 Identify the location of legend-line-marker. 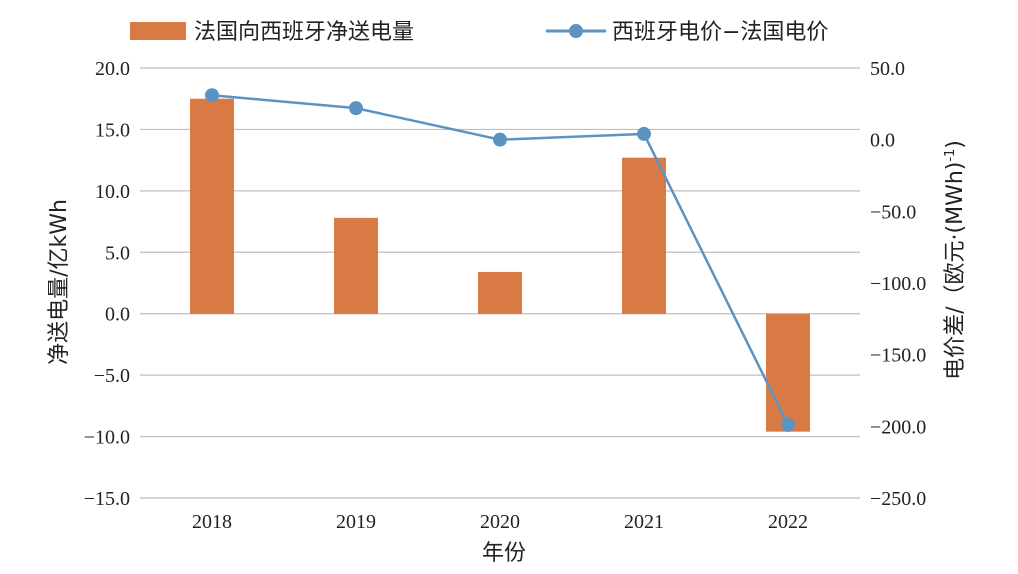
(576, 31).